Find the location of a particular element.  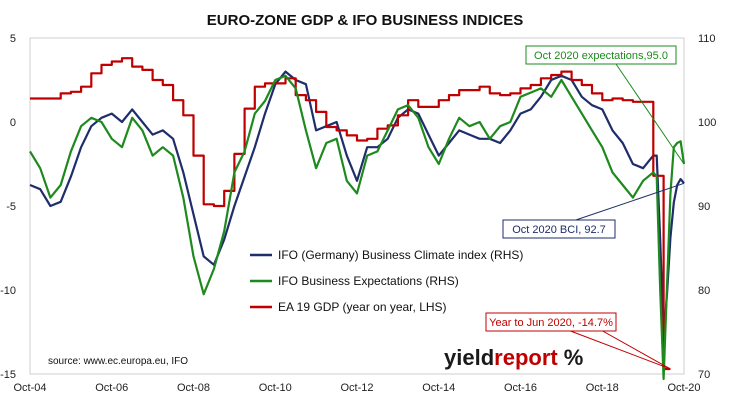

annotation-label: Year to Jun 2020, -14.7% is located at coordinates (551, 323).